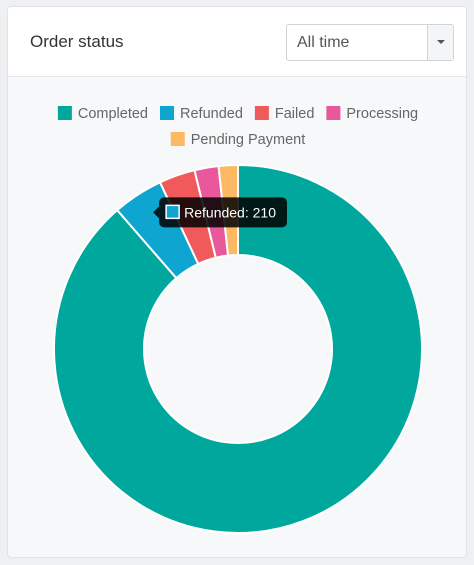 The width and height of the screenshot is (474, 565). Describe the element at coordinates (156, 212) in the screenshot. I see `tooltip-caret` at that location.